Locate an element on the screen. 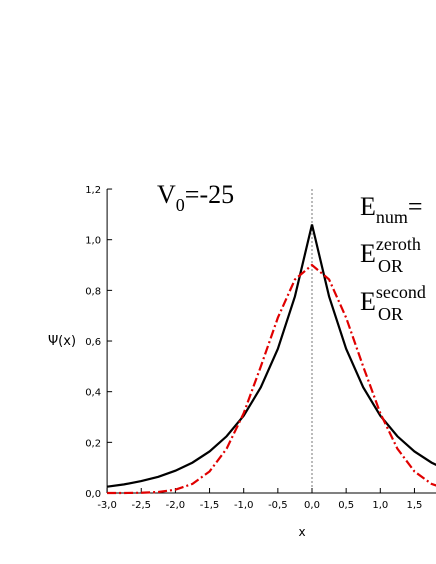 This screenshot has width=436, height=564. x-tick-label: -1,0 is located at coordinates (244, 505).